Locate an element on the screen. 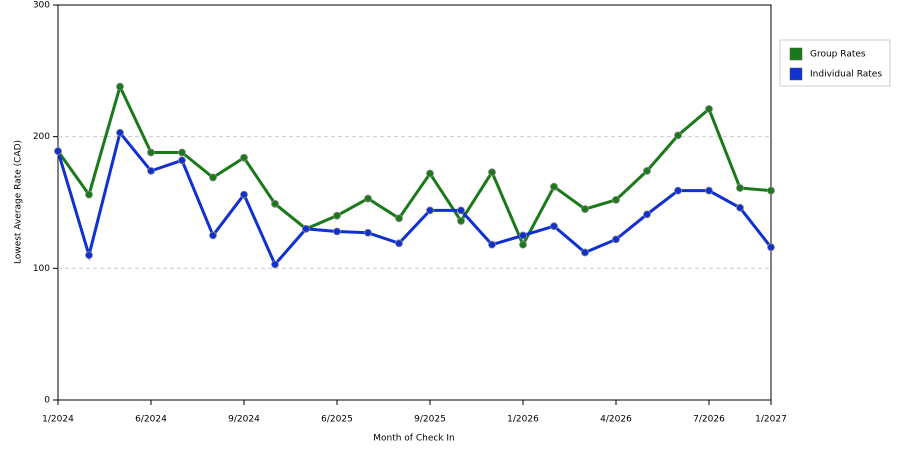 This screenshot has height=450, width=900. y-tick-label: 200 is located at coordinates (41, 137).